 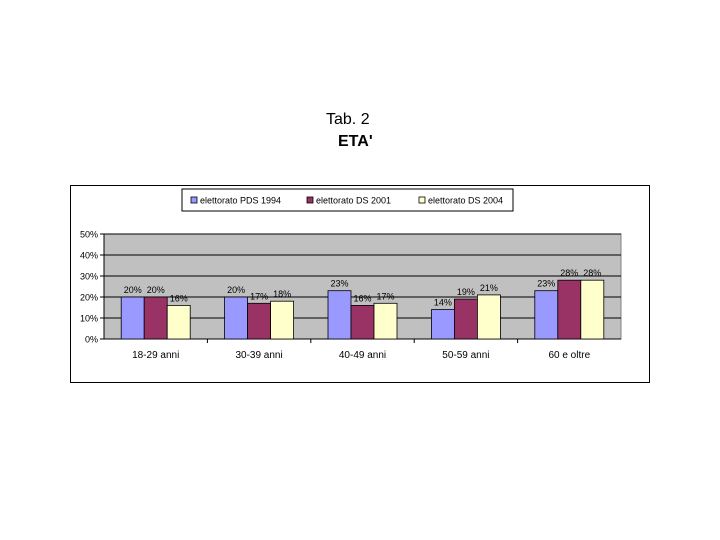 What do you see at coordinates (466, 292) in the screenshot?
I see `data-label: 19%` at bounding box center [466, 292].